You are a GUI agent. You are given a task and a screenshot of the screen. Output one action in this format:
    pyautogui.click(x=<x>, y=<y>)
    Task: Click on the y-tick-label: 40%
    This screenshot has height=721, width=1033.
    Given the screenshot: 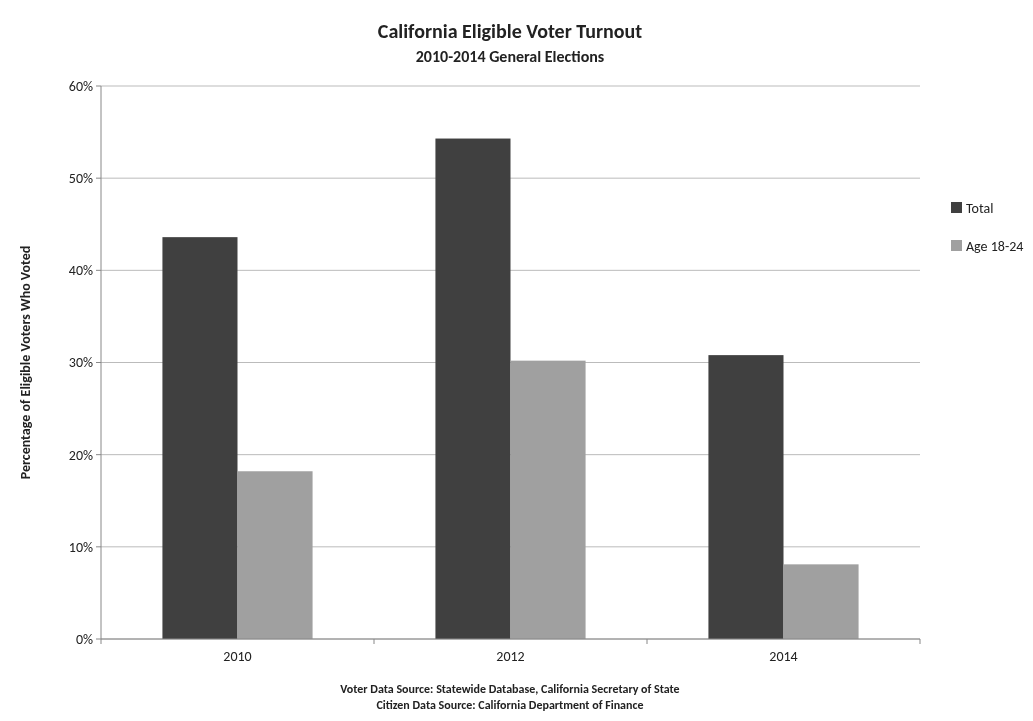 What is the action you would take?
    pyautogui.click(x=80, y=271)
    